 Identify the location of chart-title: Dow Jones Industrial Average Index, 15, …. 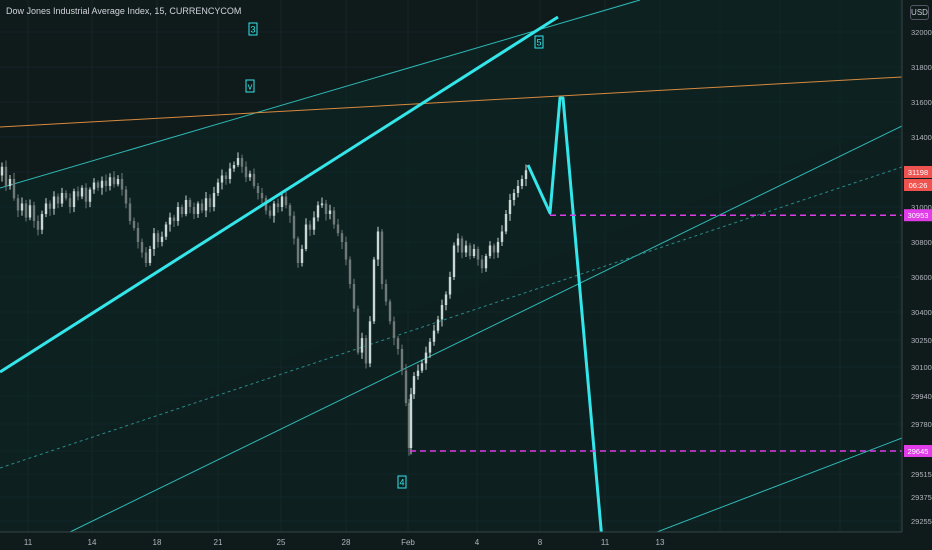
(124, 11).